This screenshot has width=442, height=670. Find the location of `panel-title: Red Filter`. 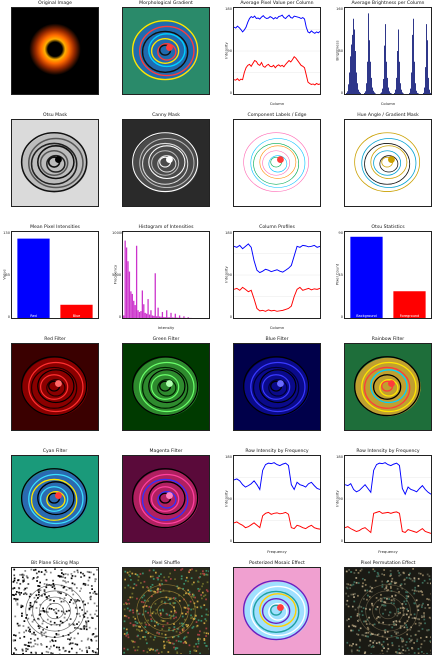

panel-title: Red Filter is located at coordinates (55, 339).